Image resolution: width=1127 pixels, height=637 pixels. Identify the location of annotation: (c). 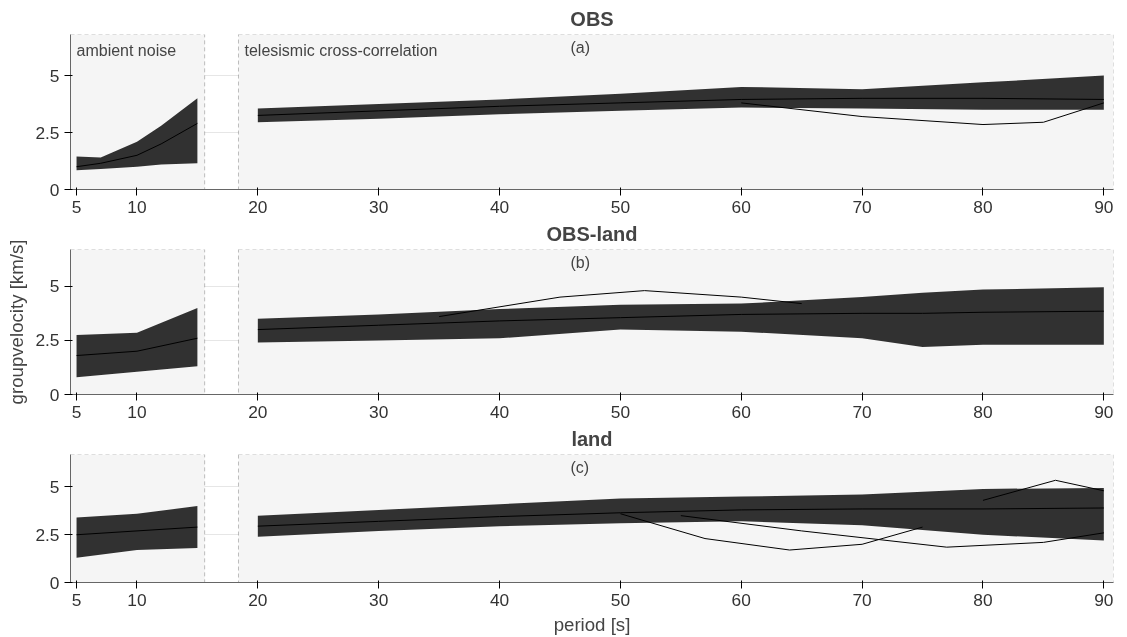
(580, 467).